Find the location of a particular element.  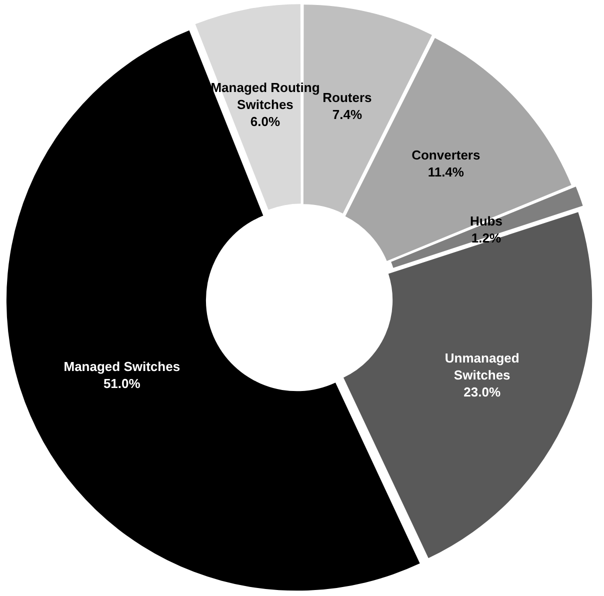

slice-label: Hubs is located at coordinates (486, 220).